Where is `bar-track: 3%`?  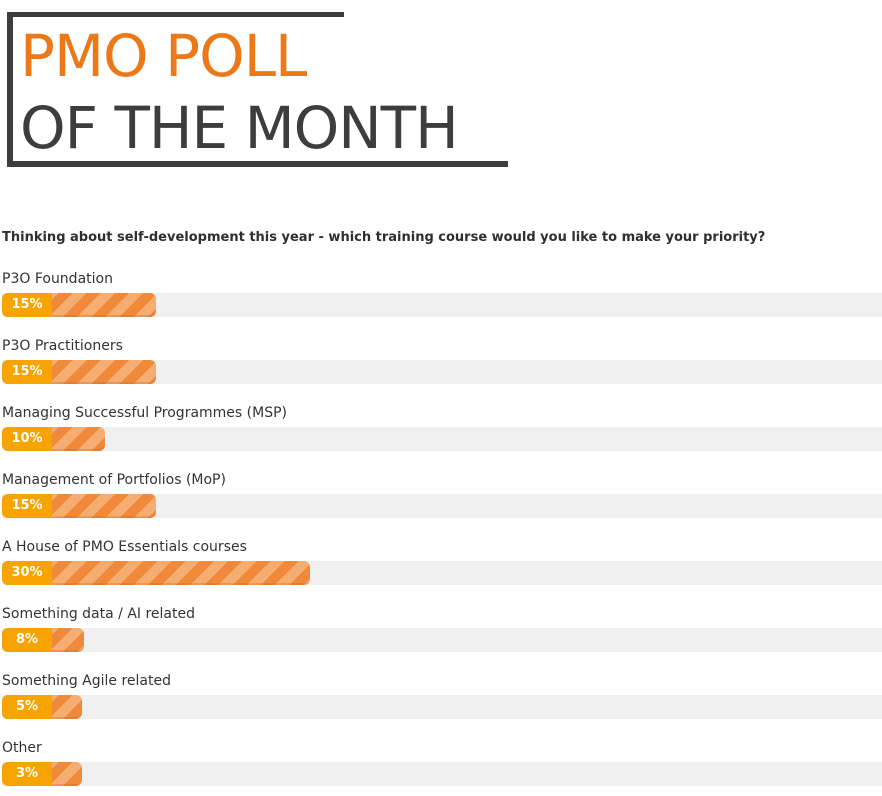 bar-track: 3% is located at coordinates (442, 774).